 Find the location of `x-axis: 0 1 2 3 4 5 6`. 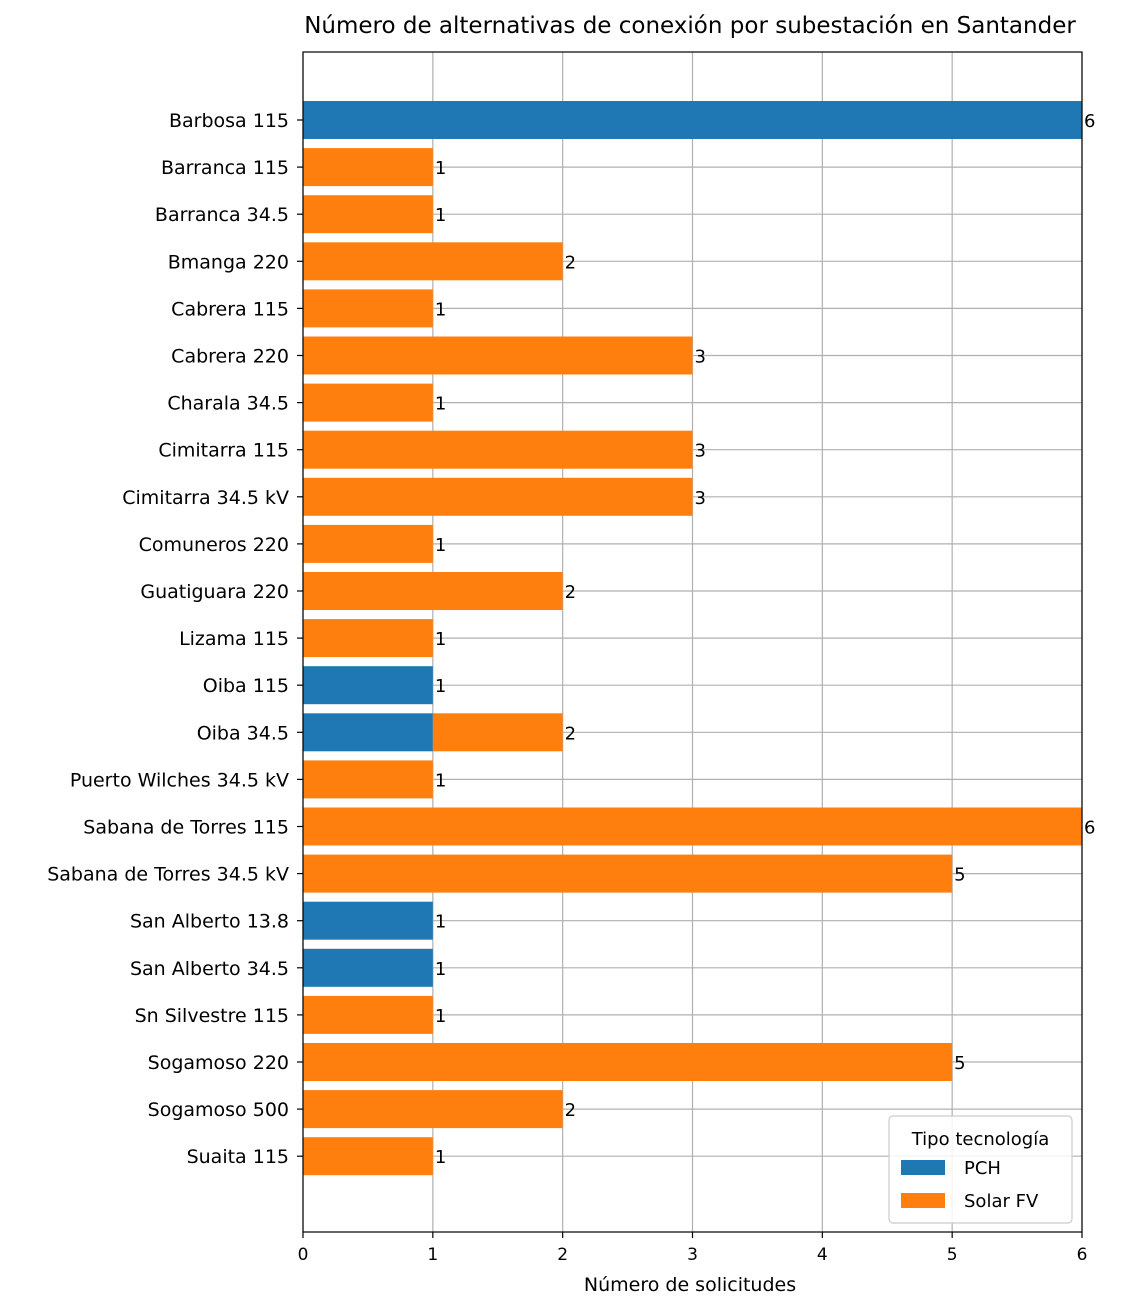

x-axis: 0 1 2 3 4 5 6 is located at coordinates (693, 1248).